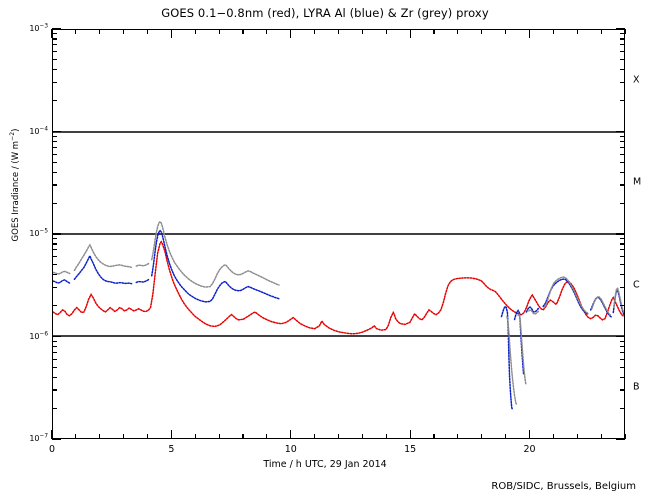  Describe the element at coordinates (38, 335) in the screenshot. I see `y-tick-label: 10⁻⁶` at that location.